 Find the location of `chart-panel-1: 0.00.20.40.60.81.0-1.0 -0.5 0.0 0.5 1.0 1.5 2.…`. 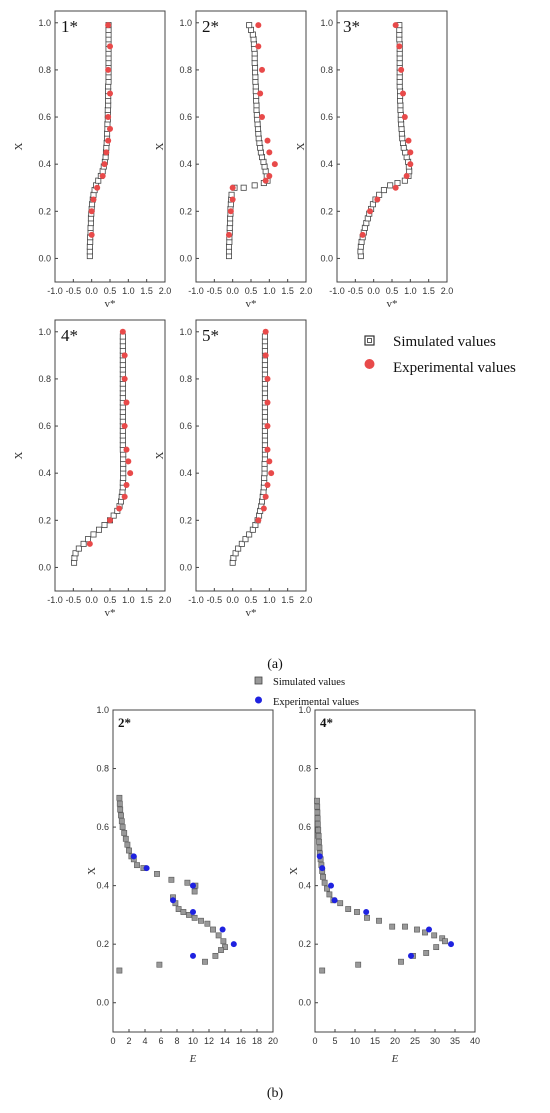

chart-panel-1: 0.00.20.40.60.81.0-1.0 -0.5 0.0 0.5 1.0 1.5 2.… is located at coordinates (92, 160).